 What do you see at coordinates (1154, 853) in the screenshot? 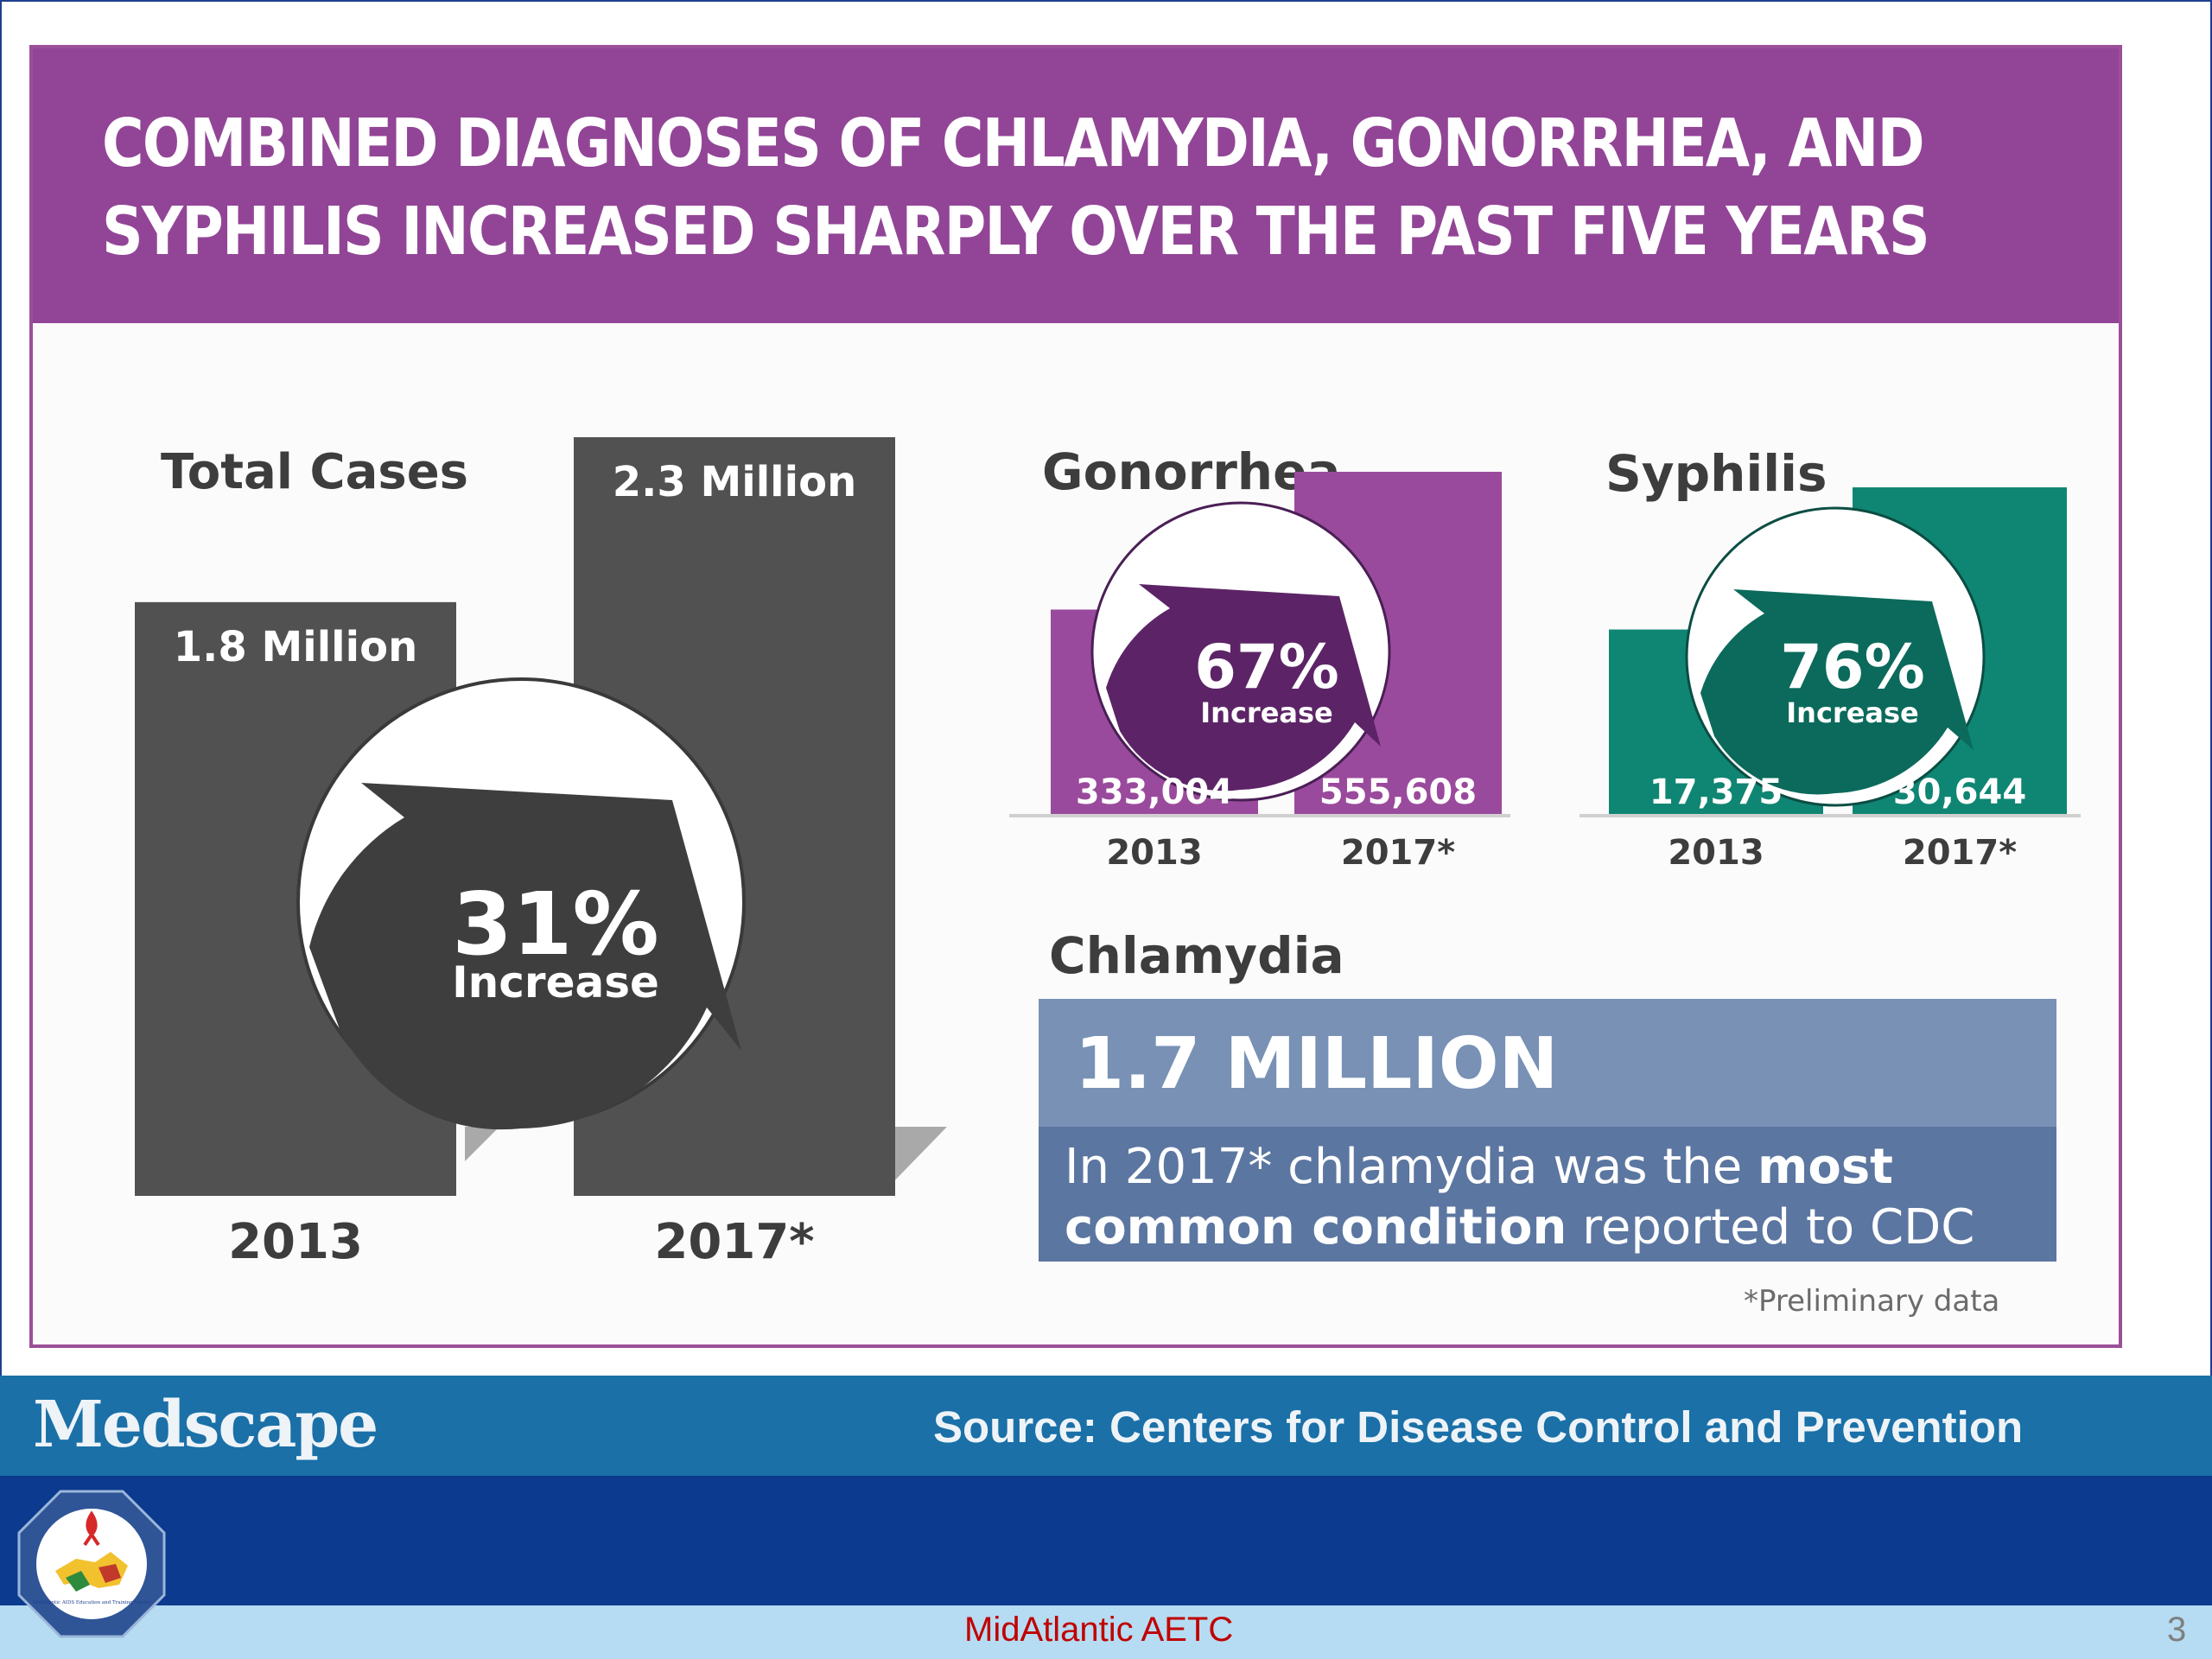
I see `gonorrhea-tick-2013: 2013` at bounding box center [1154, 853].